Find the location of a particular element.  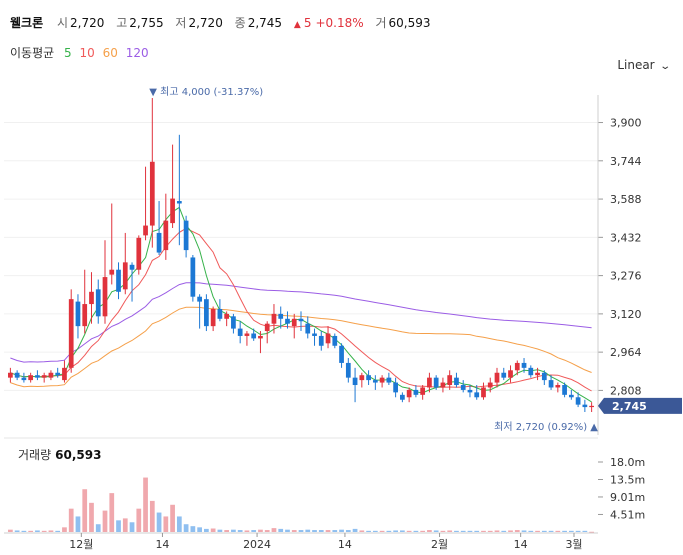

volume-tick-label: 13.5m is located at coordinates (627, 480).